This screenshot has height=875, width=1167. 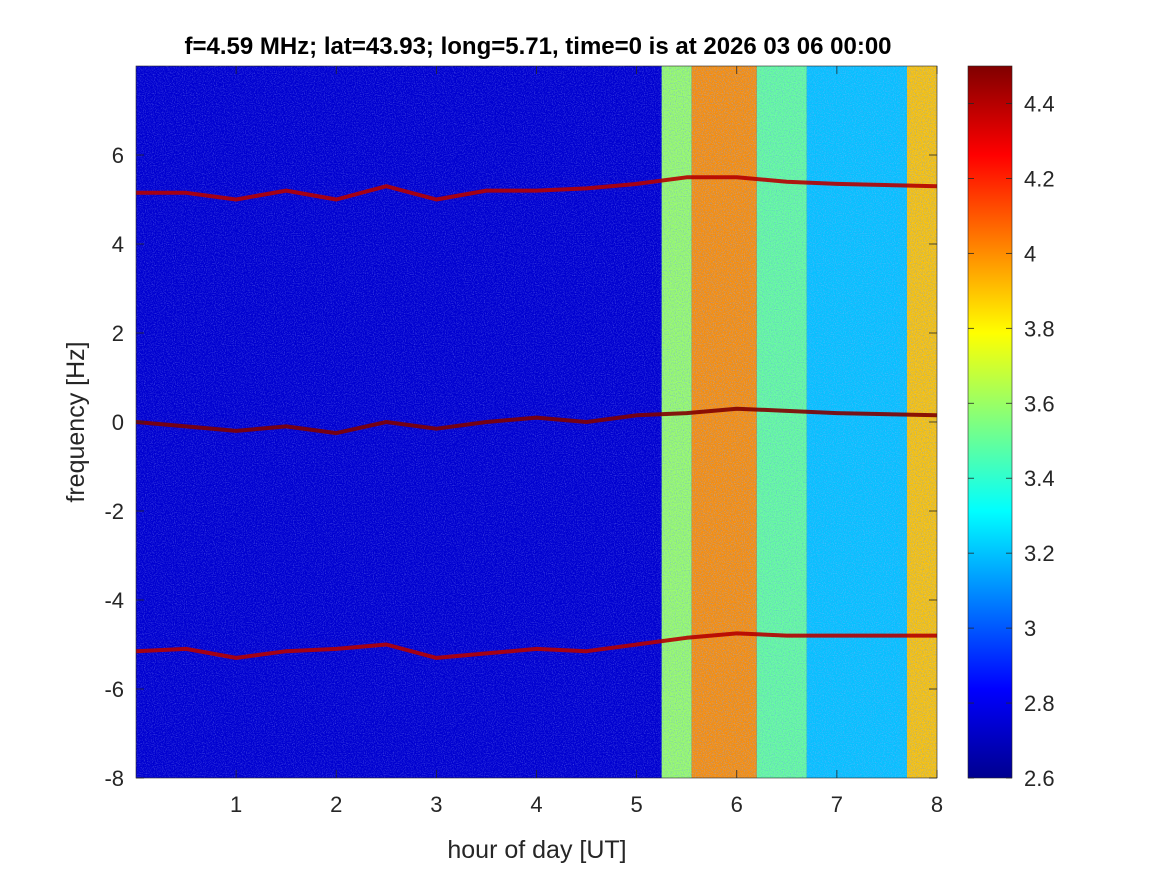 What do you see at coordinates (737, 804) in the screenshot?
I see `x-tick-label: 6` at bounding box center [737, 804].